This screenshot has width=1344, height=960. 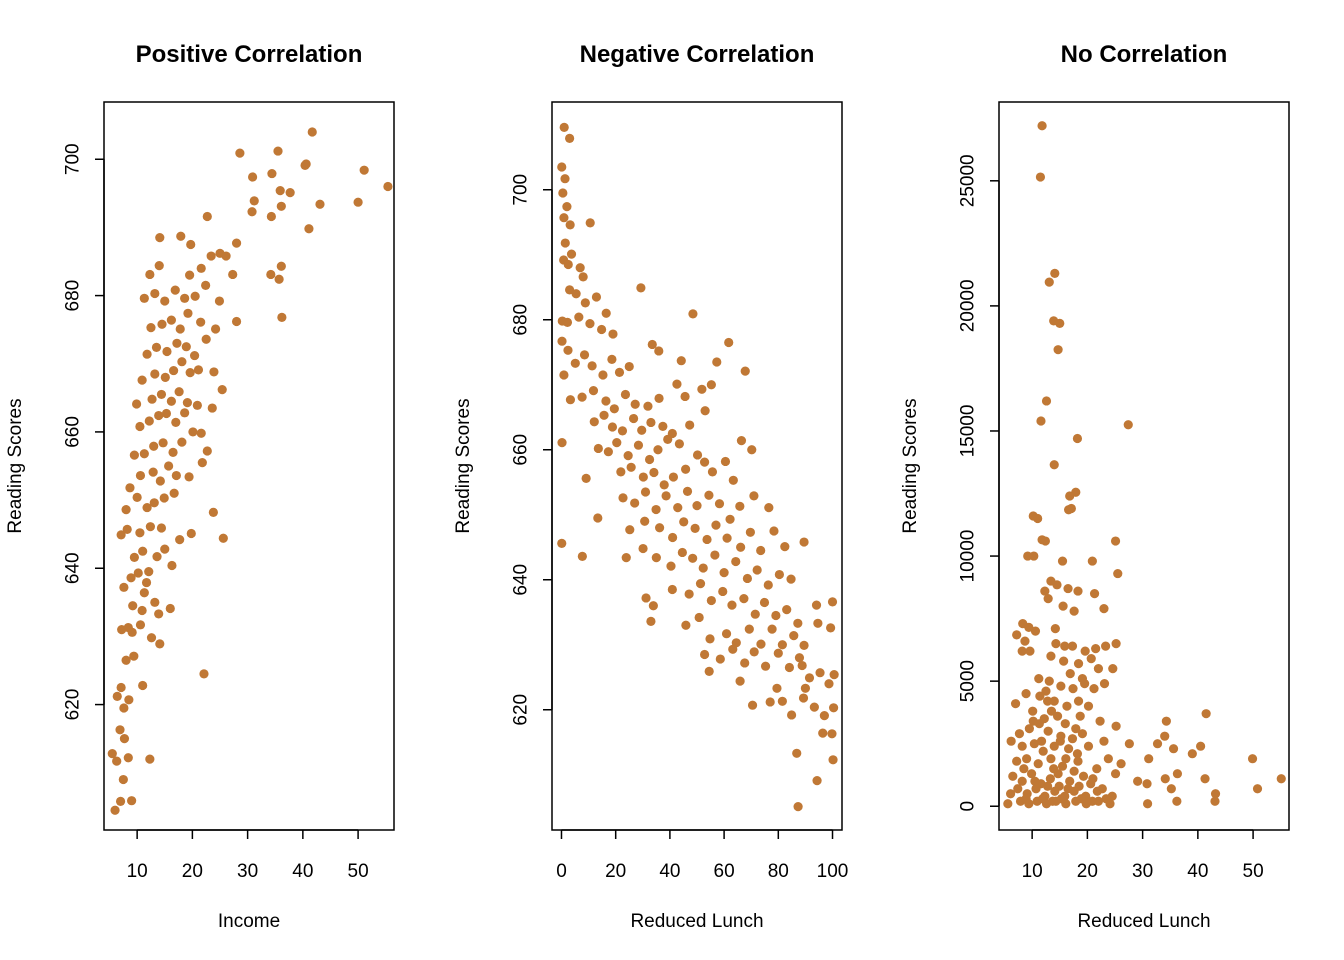 I want to click on y-tick-label: 620, so click(x=521, y=710).